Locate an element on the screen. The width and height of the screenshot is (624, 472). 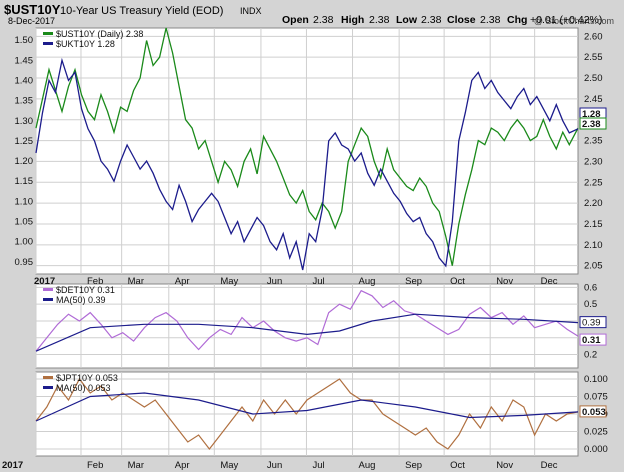
last-value-labels: 1.282.38 0.39 0.31 0.053 is located at coordinates (593, 262).